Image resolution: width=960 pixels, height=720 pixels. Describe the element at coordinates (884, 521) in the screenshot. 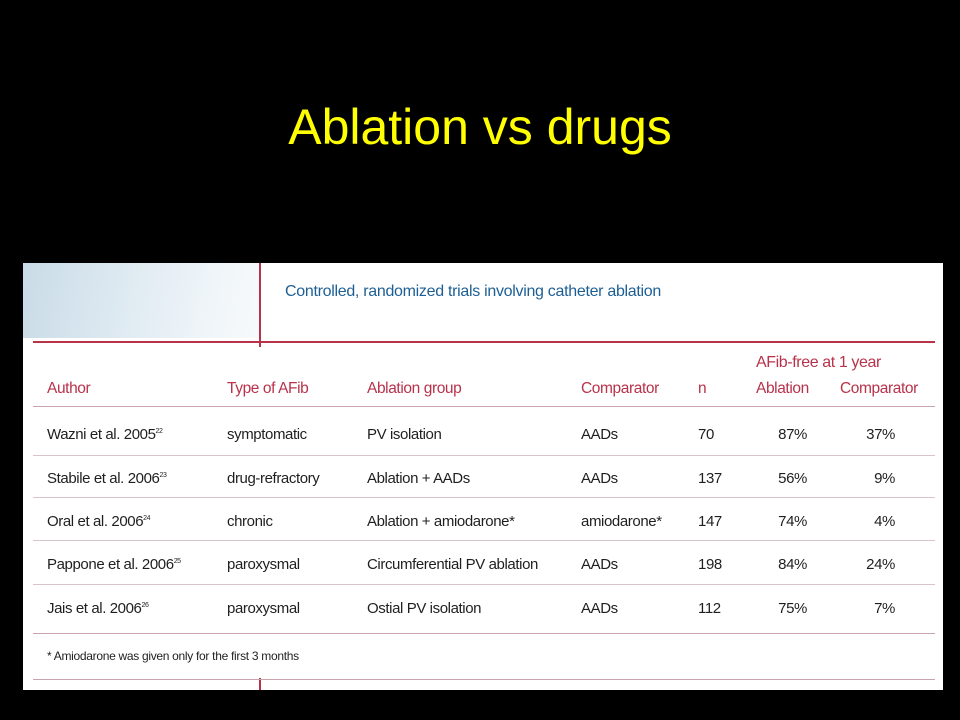

I see `cell-comparator-result: 4%` at that location.